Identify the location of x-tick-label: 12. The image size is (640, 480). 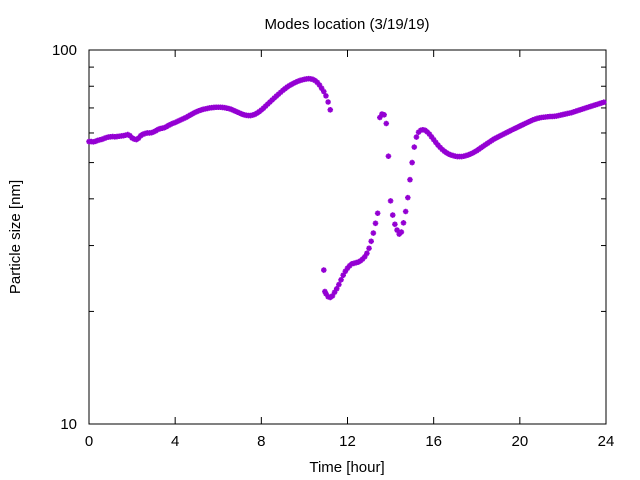
(347, 441).